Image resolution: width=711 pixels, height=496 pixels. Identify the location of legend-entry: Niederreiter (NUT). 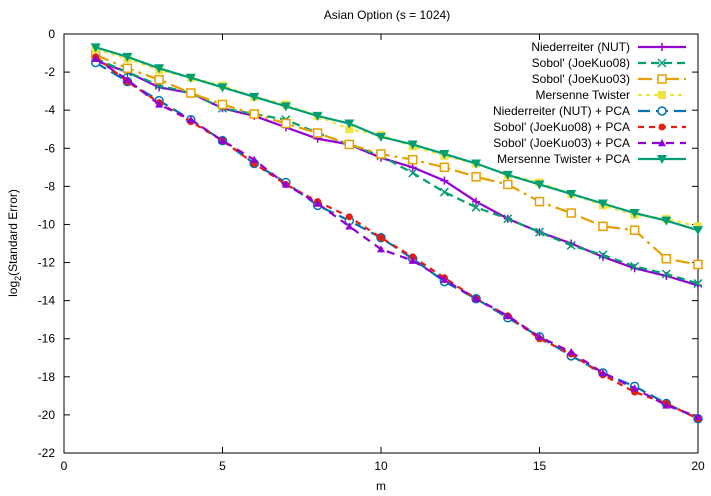
(608, 47).